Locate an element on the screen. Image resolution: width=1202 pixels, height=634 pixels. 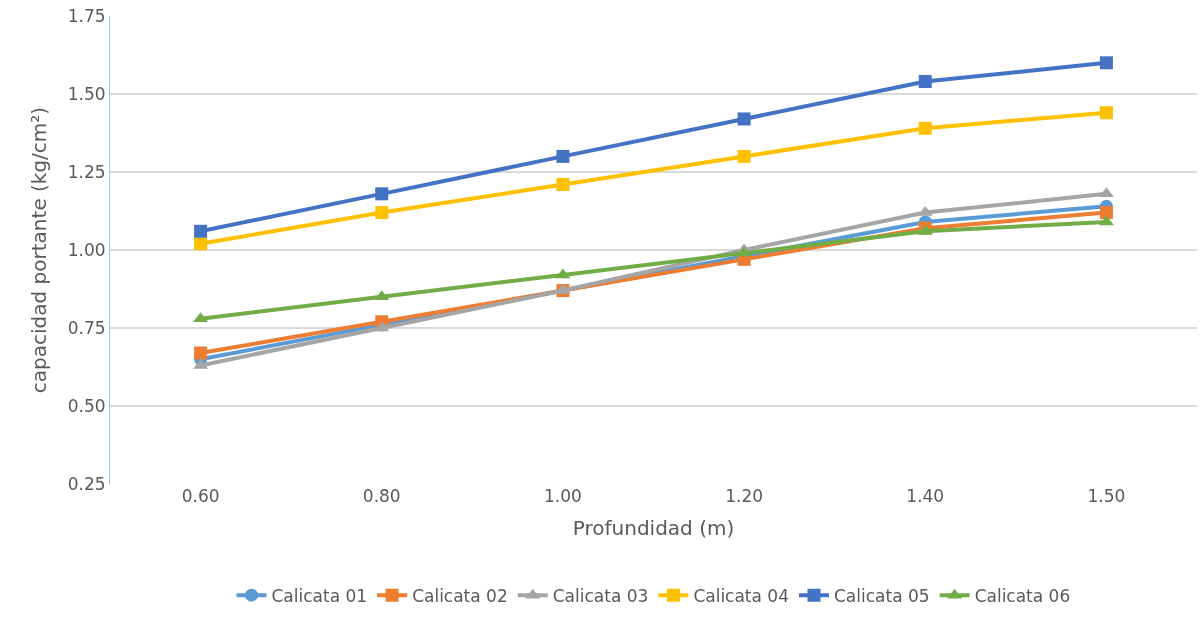
x-tick-label: 1.40 is located at coordinates (925, 496).